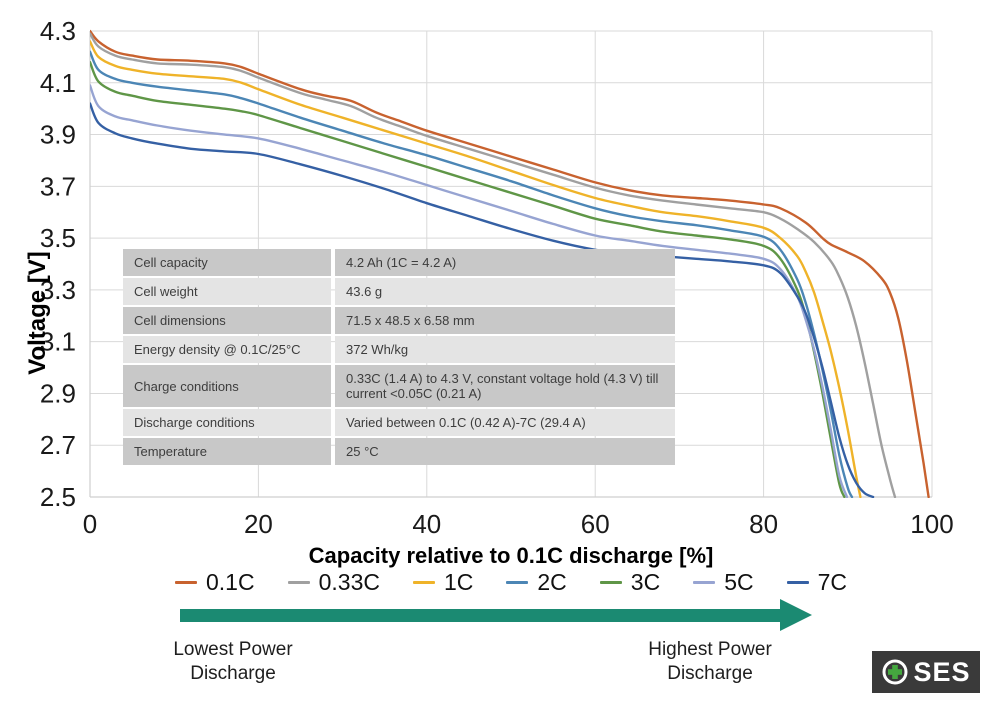 The image size is (984, 706). Describe the element at coordinates (58, 497) in the screenshot. I see `y-tick-label: 2.5` at that location.